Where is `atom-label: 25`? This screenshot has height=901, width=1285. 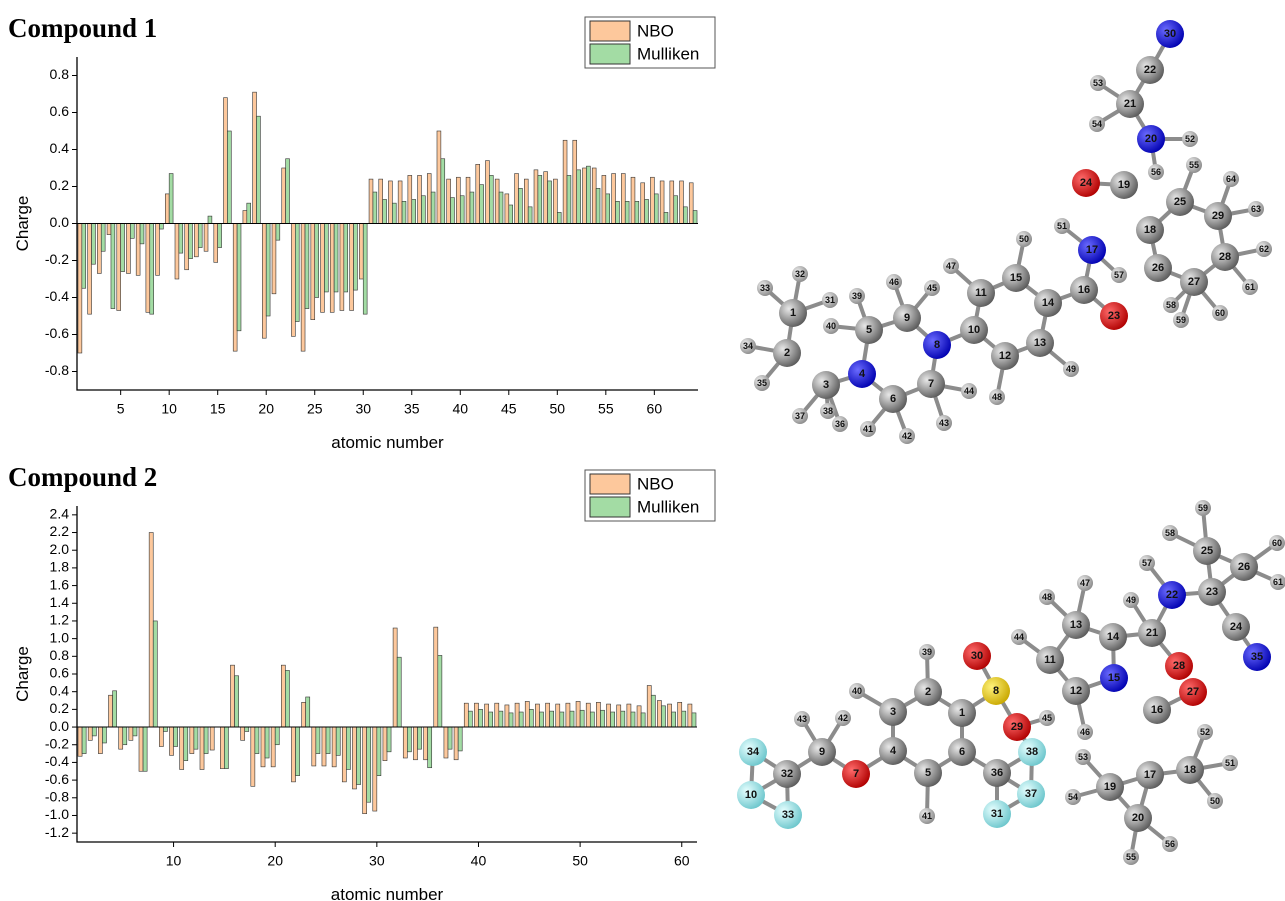
atom-label: 25 is located at coordinates (1207, 551).